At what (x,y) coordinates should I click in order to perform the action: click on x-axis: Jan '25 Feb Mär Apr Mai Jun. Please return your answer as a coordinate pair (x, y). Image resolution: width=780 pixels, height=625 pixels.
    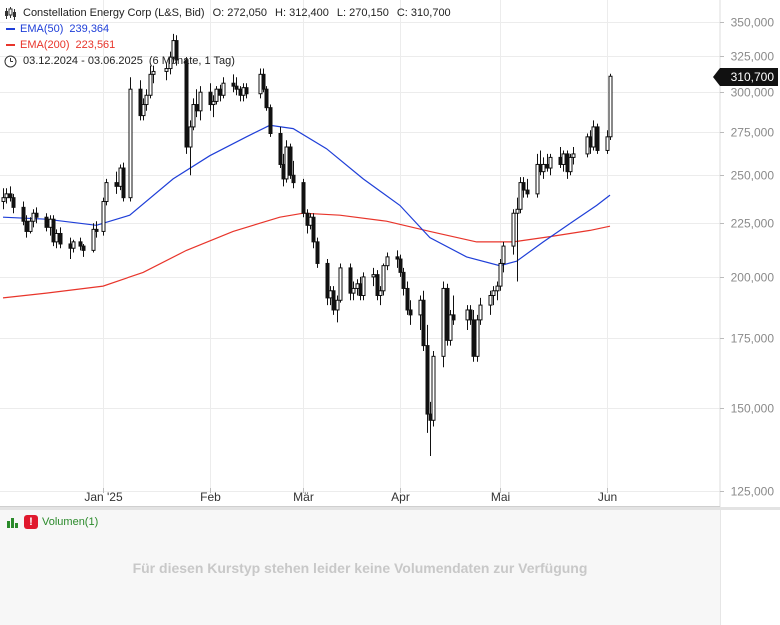
    Looking at the image, I should click on (360, 497).